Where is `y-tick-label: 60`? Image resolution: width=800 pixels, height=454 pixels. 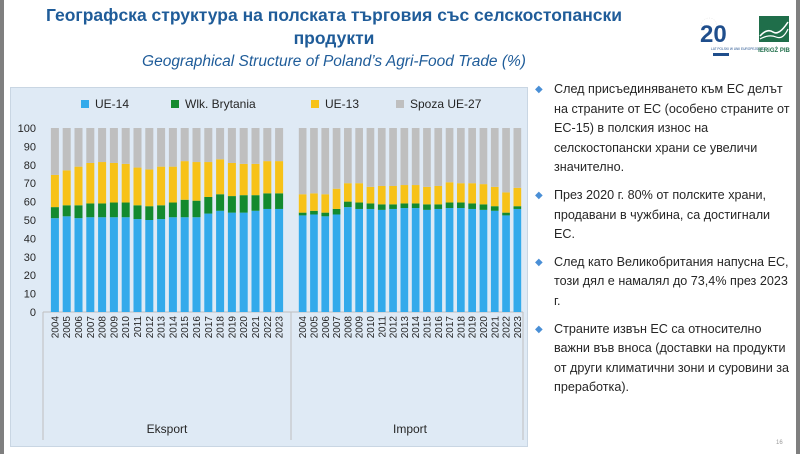 y-tick-label: 60 is located at coordinates (30, 203).